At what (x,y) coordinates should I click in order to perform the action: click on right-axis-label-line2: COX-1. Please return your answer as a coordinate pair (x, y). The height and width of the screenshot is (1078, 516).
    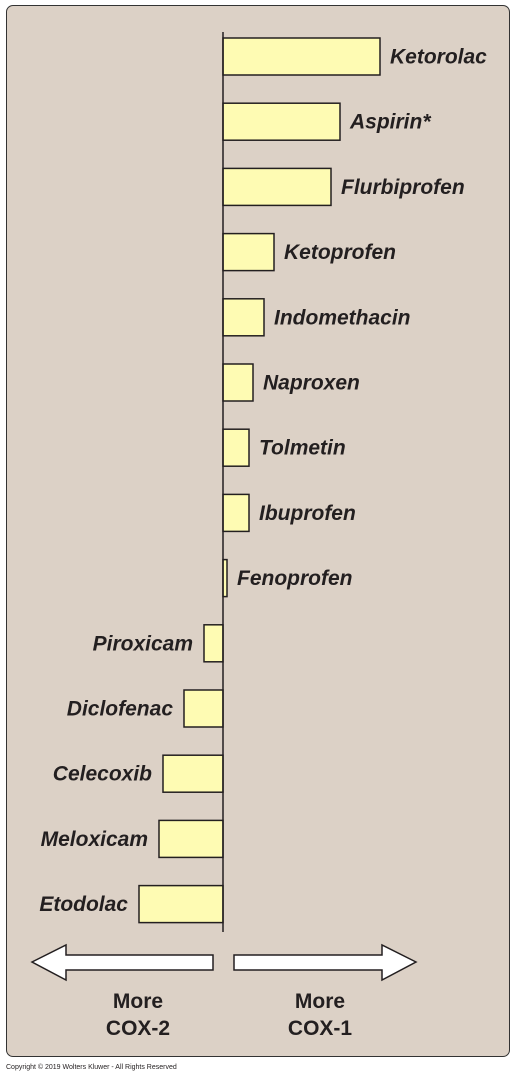
    Looking at the image, I should click on (320, 1028).